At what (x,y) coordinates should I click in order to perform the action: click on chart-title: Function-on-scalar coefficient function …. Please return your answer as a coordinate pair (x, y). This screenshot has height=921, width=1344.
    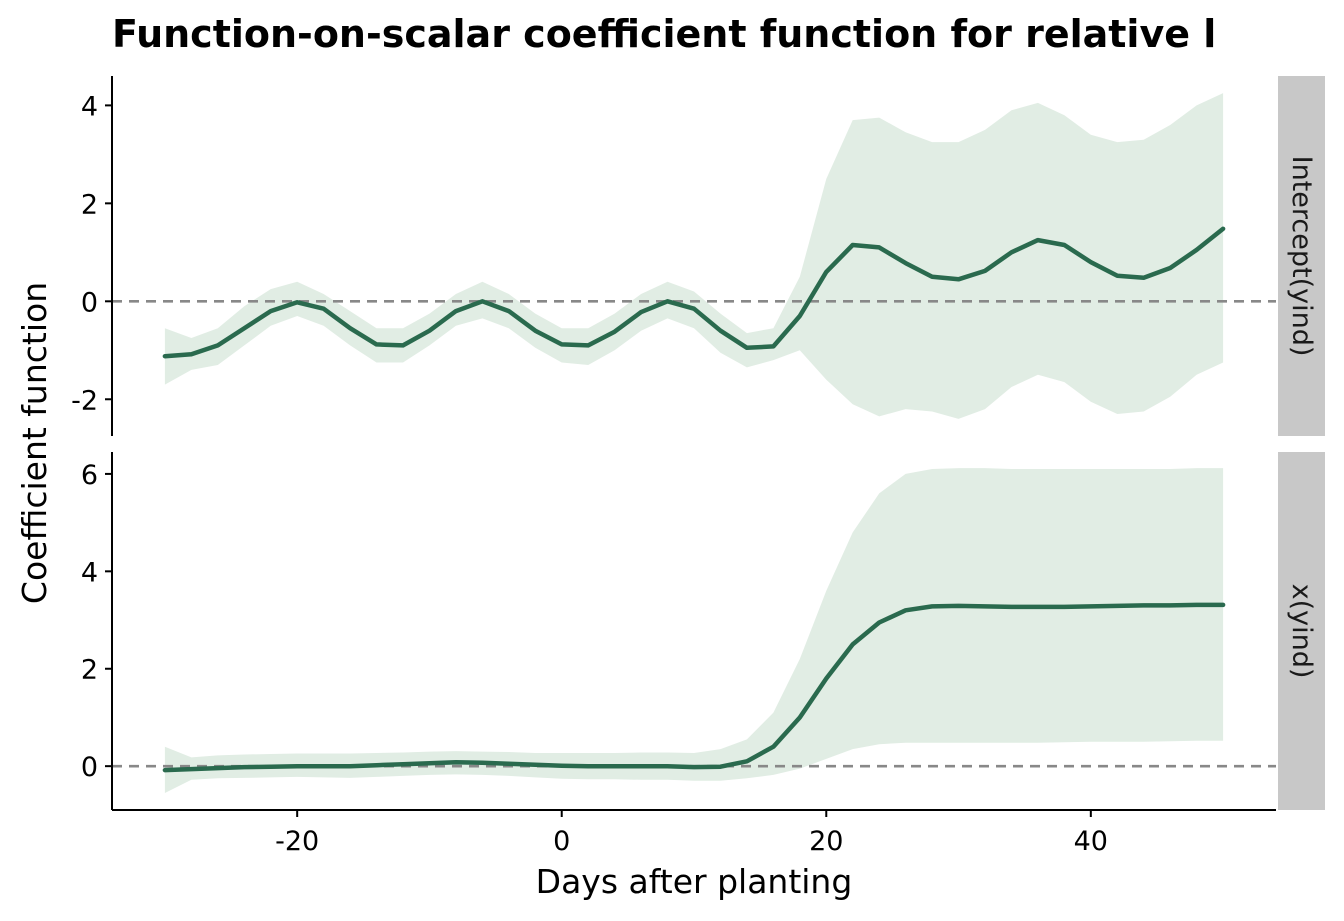
    Looking at the image, I should click on (664, 34).